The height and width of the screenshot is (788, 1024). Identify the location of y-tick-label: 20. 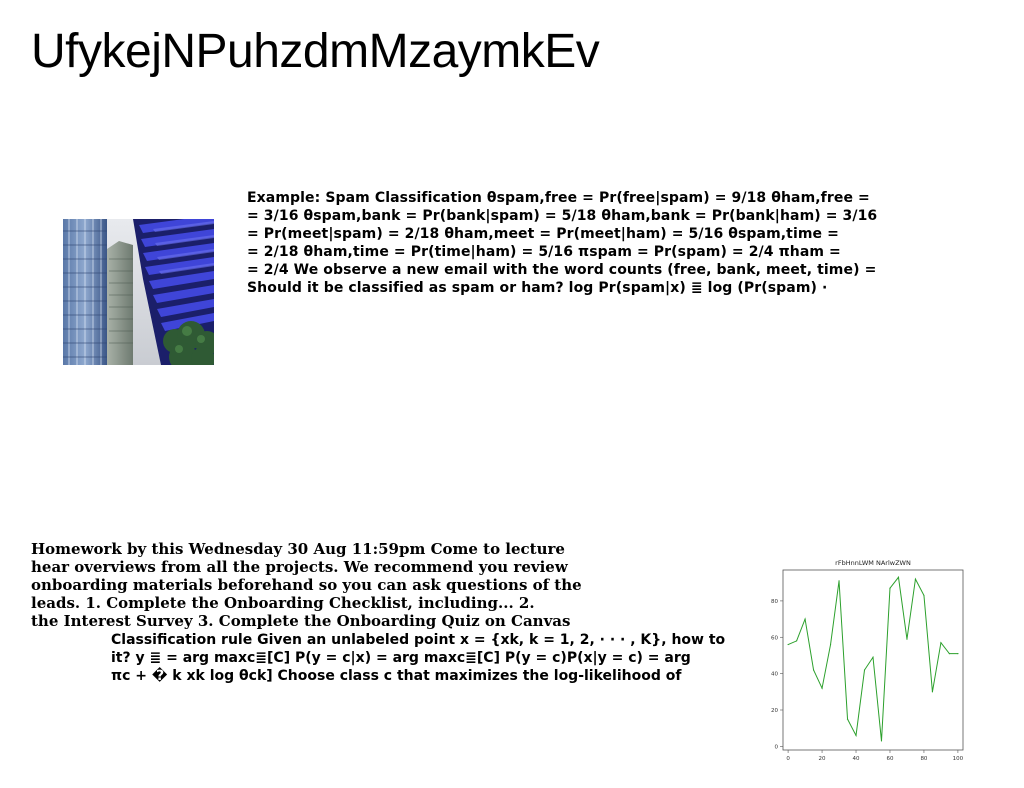
(774, 711).